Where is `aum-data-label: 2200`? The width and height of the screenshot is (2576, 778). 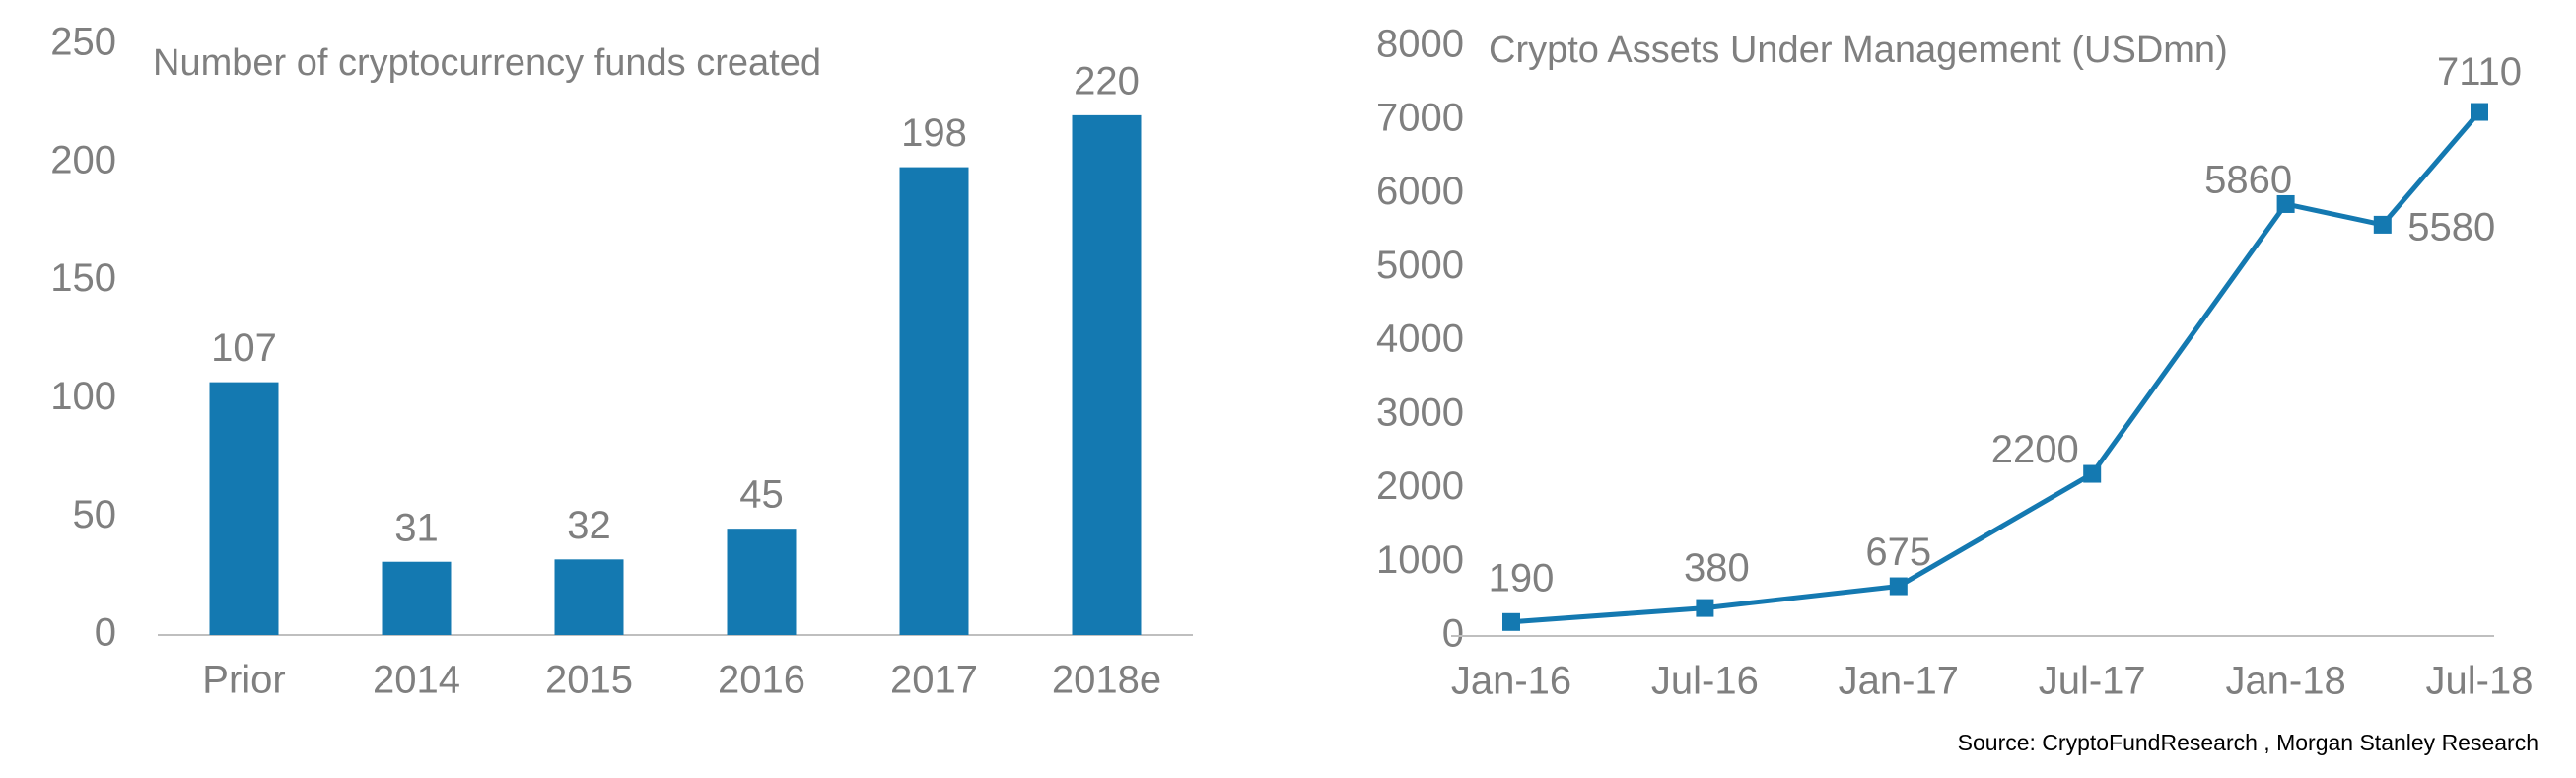 aum-data-label: 2200 is located at coordinates (2035, 449).